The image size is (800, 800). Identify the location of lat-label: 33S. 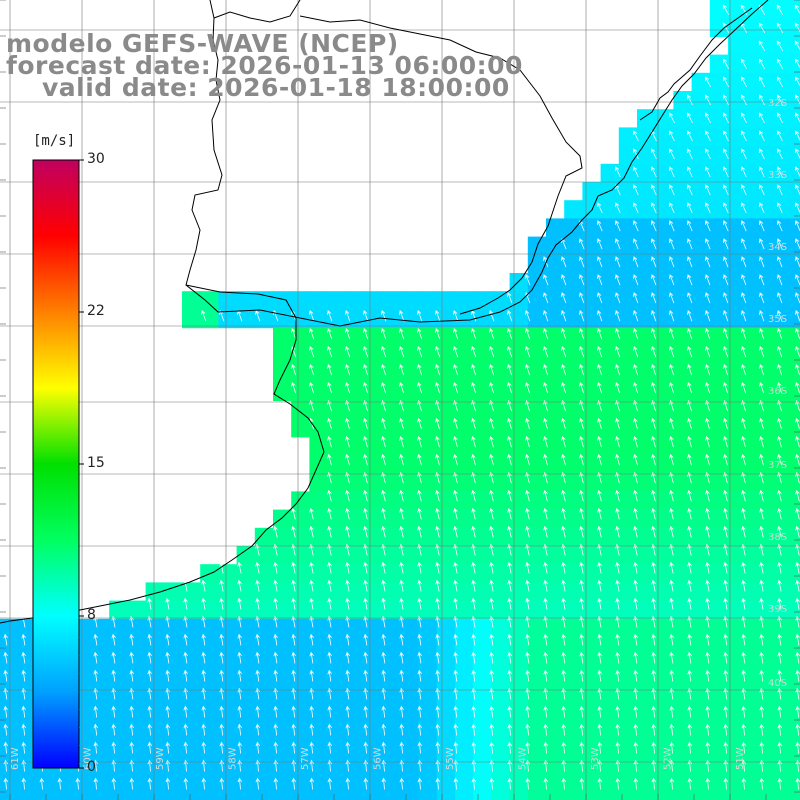
(777, 175).